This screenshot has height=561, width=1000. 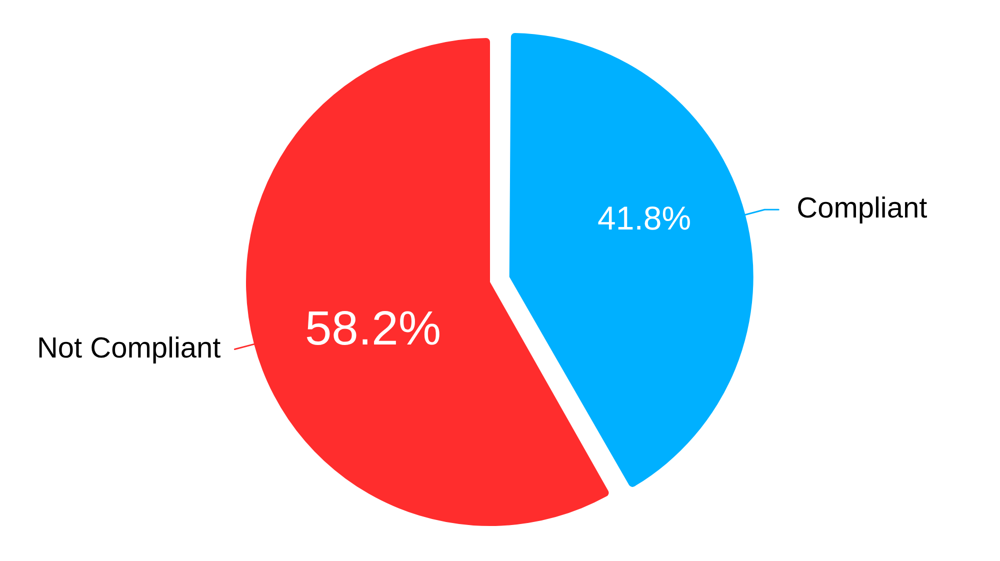 I want to click on data-label: 58.2%, so click(x=373, y=329).